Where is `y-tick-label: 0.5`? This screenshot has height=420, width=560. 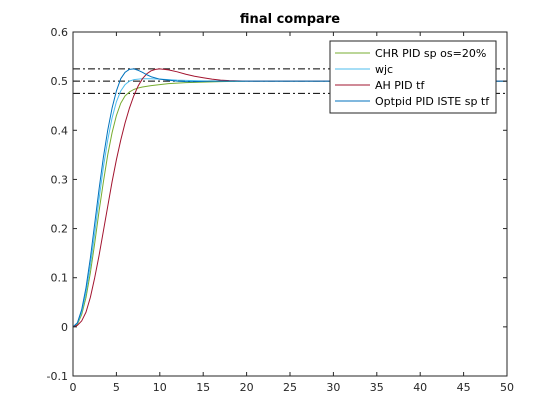
y-tick-label: 0.5 is located at coordinates (60, 81).